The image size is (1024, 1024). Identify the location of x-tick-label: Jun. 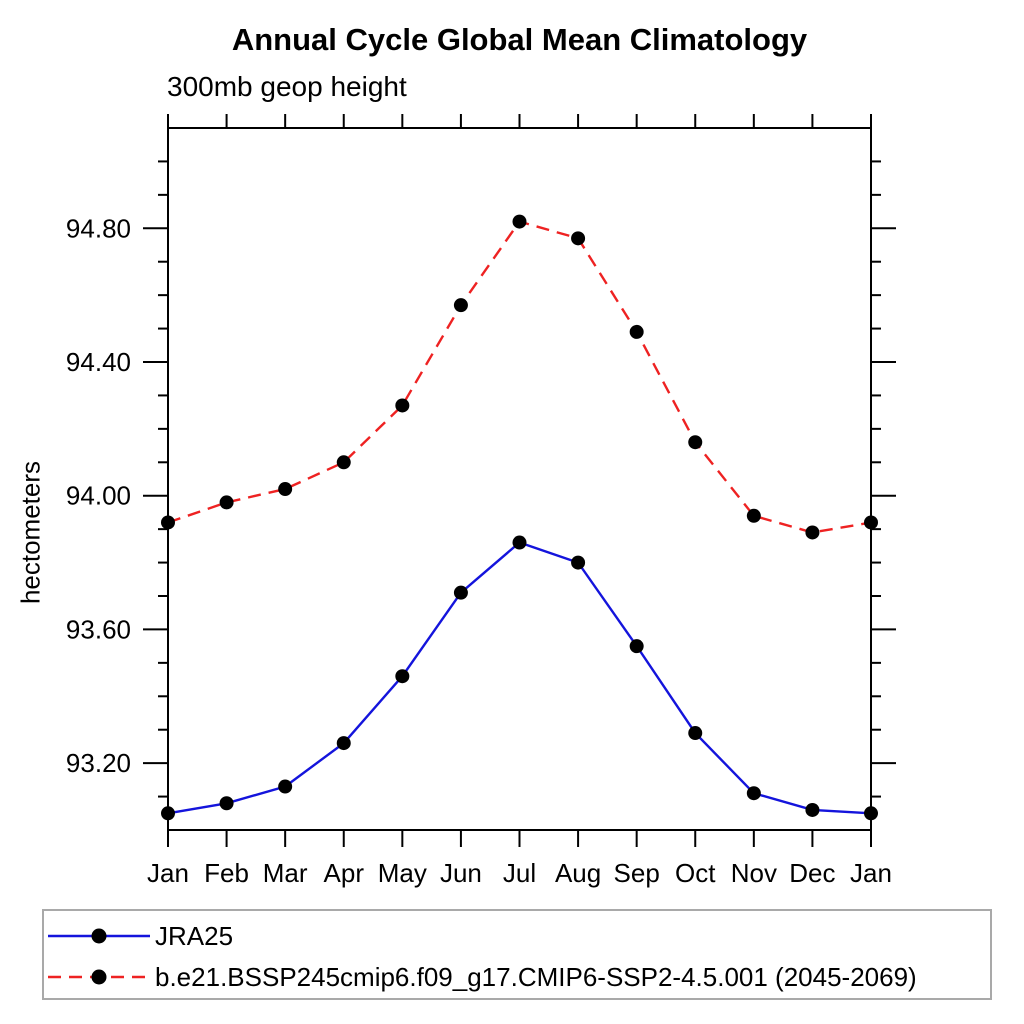
(461, 873).